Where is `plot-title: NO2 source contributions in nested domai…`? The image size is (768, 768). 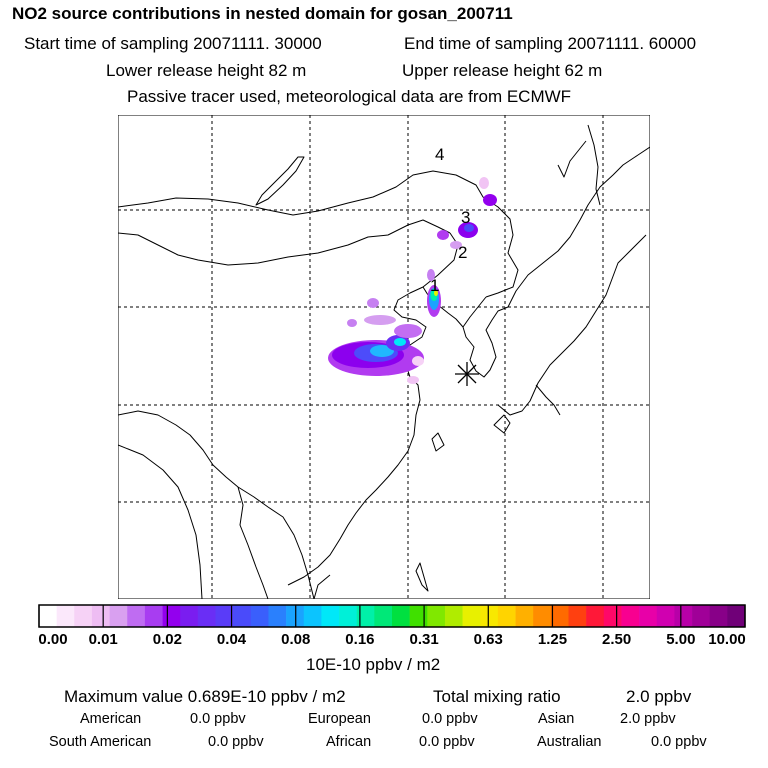
plot-title: NO2 source contributions in nested domai… is located at coordinates (262, 13).